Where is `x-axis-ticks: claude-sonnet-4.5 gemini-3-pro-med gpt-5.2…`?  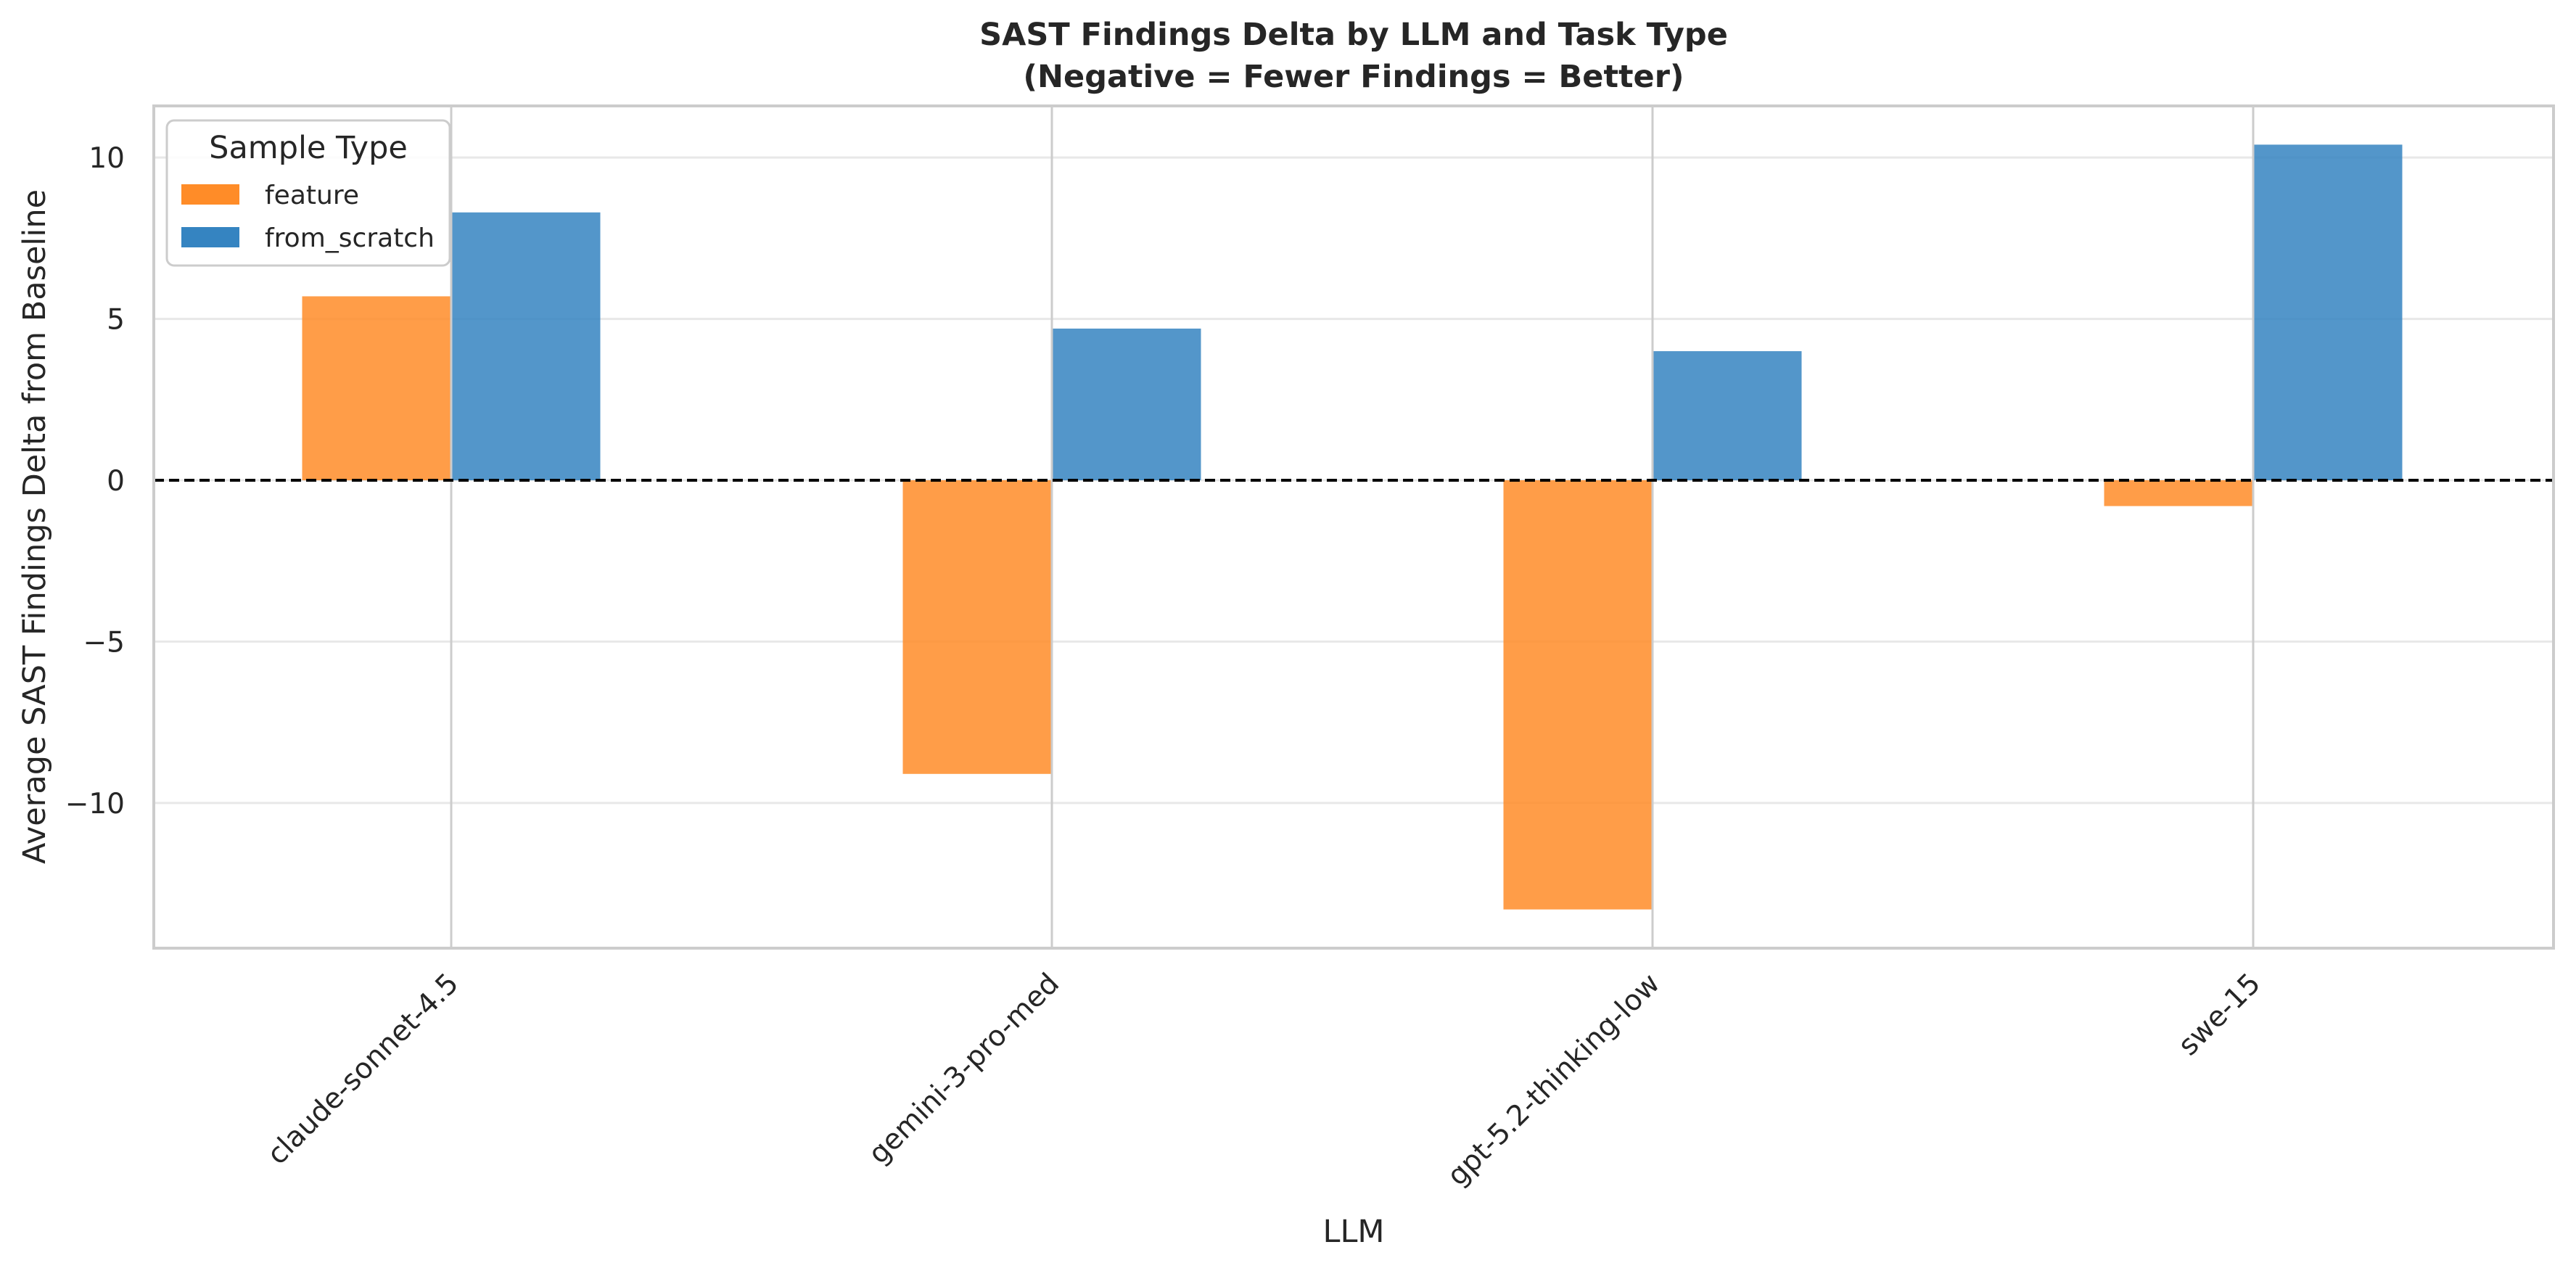 x-axis-ticks: claude-sonnet-4.5 gemini-3-pro-med gpt-5.2… is located at coordinates (1264, 1079).